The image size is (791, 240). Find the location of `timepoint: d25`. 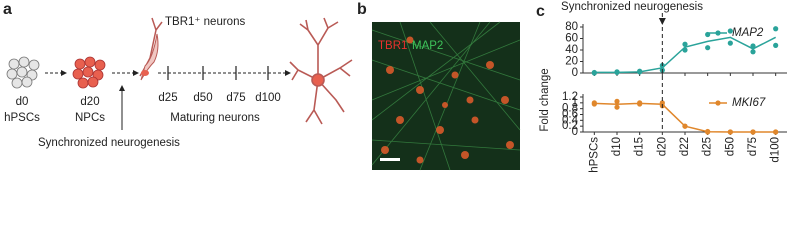

timepoint: d25 is located at coordinates (167, 98).